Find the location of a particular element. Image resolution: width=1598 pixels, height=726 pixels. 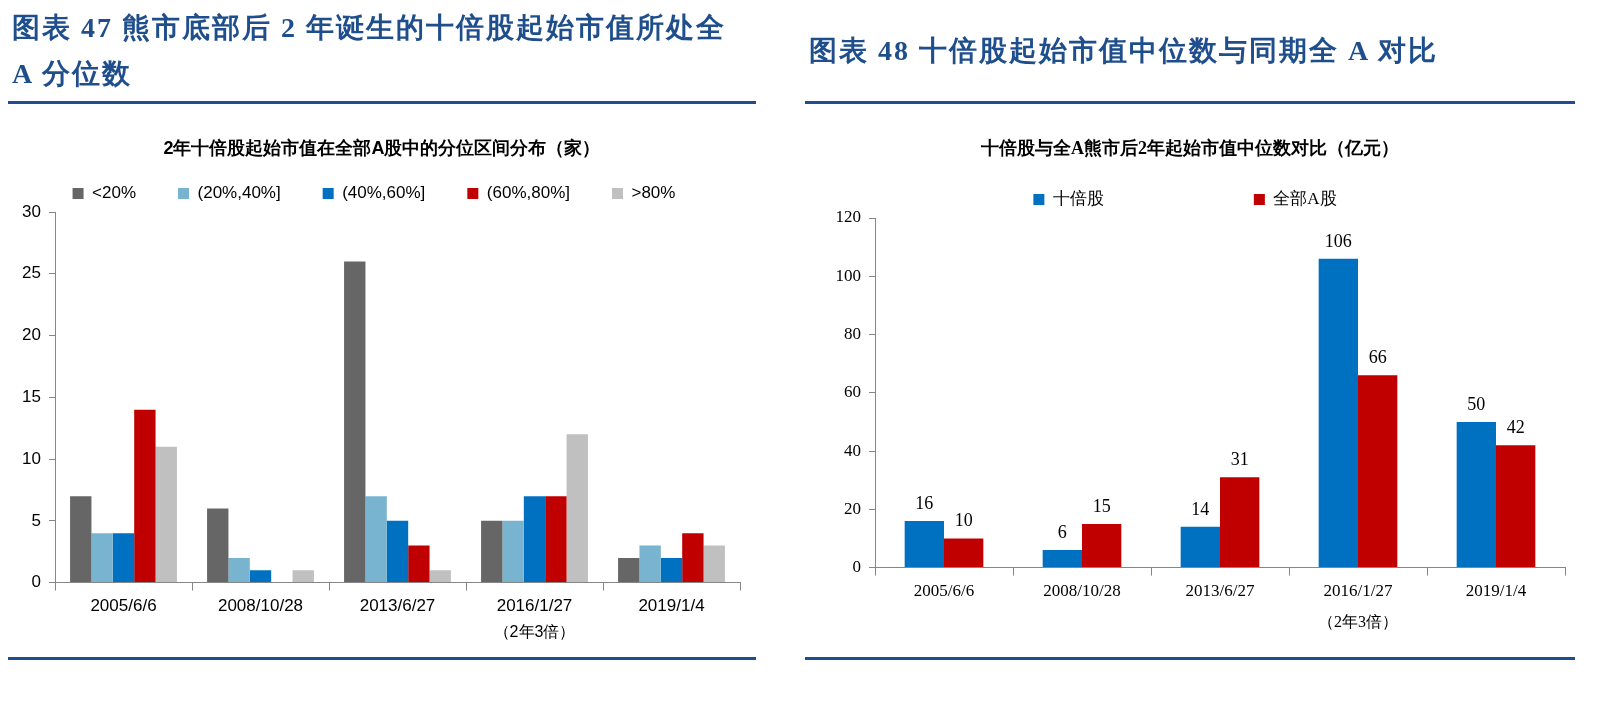

data-label: 106 is located at coordinates (1338, 240).